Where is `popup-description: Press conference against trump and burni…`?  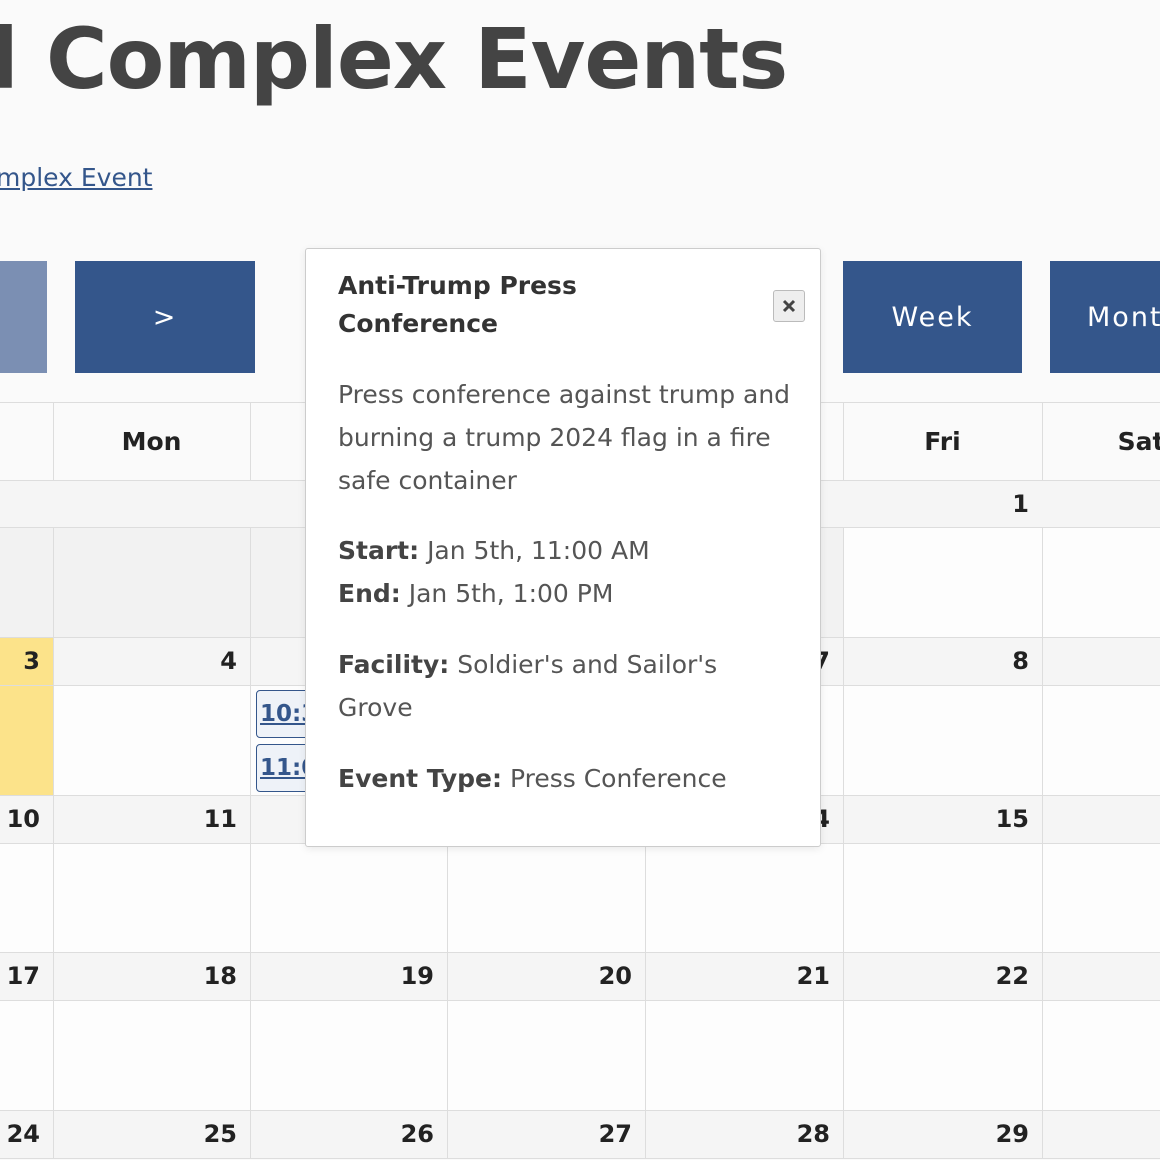 popup-description: Press conference against trump and burni… is located at coordinates (564, 437).